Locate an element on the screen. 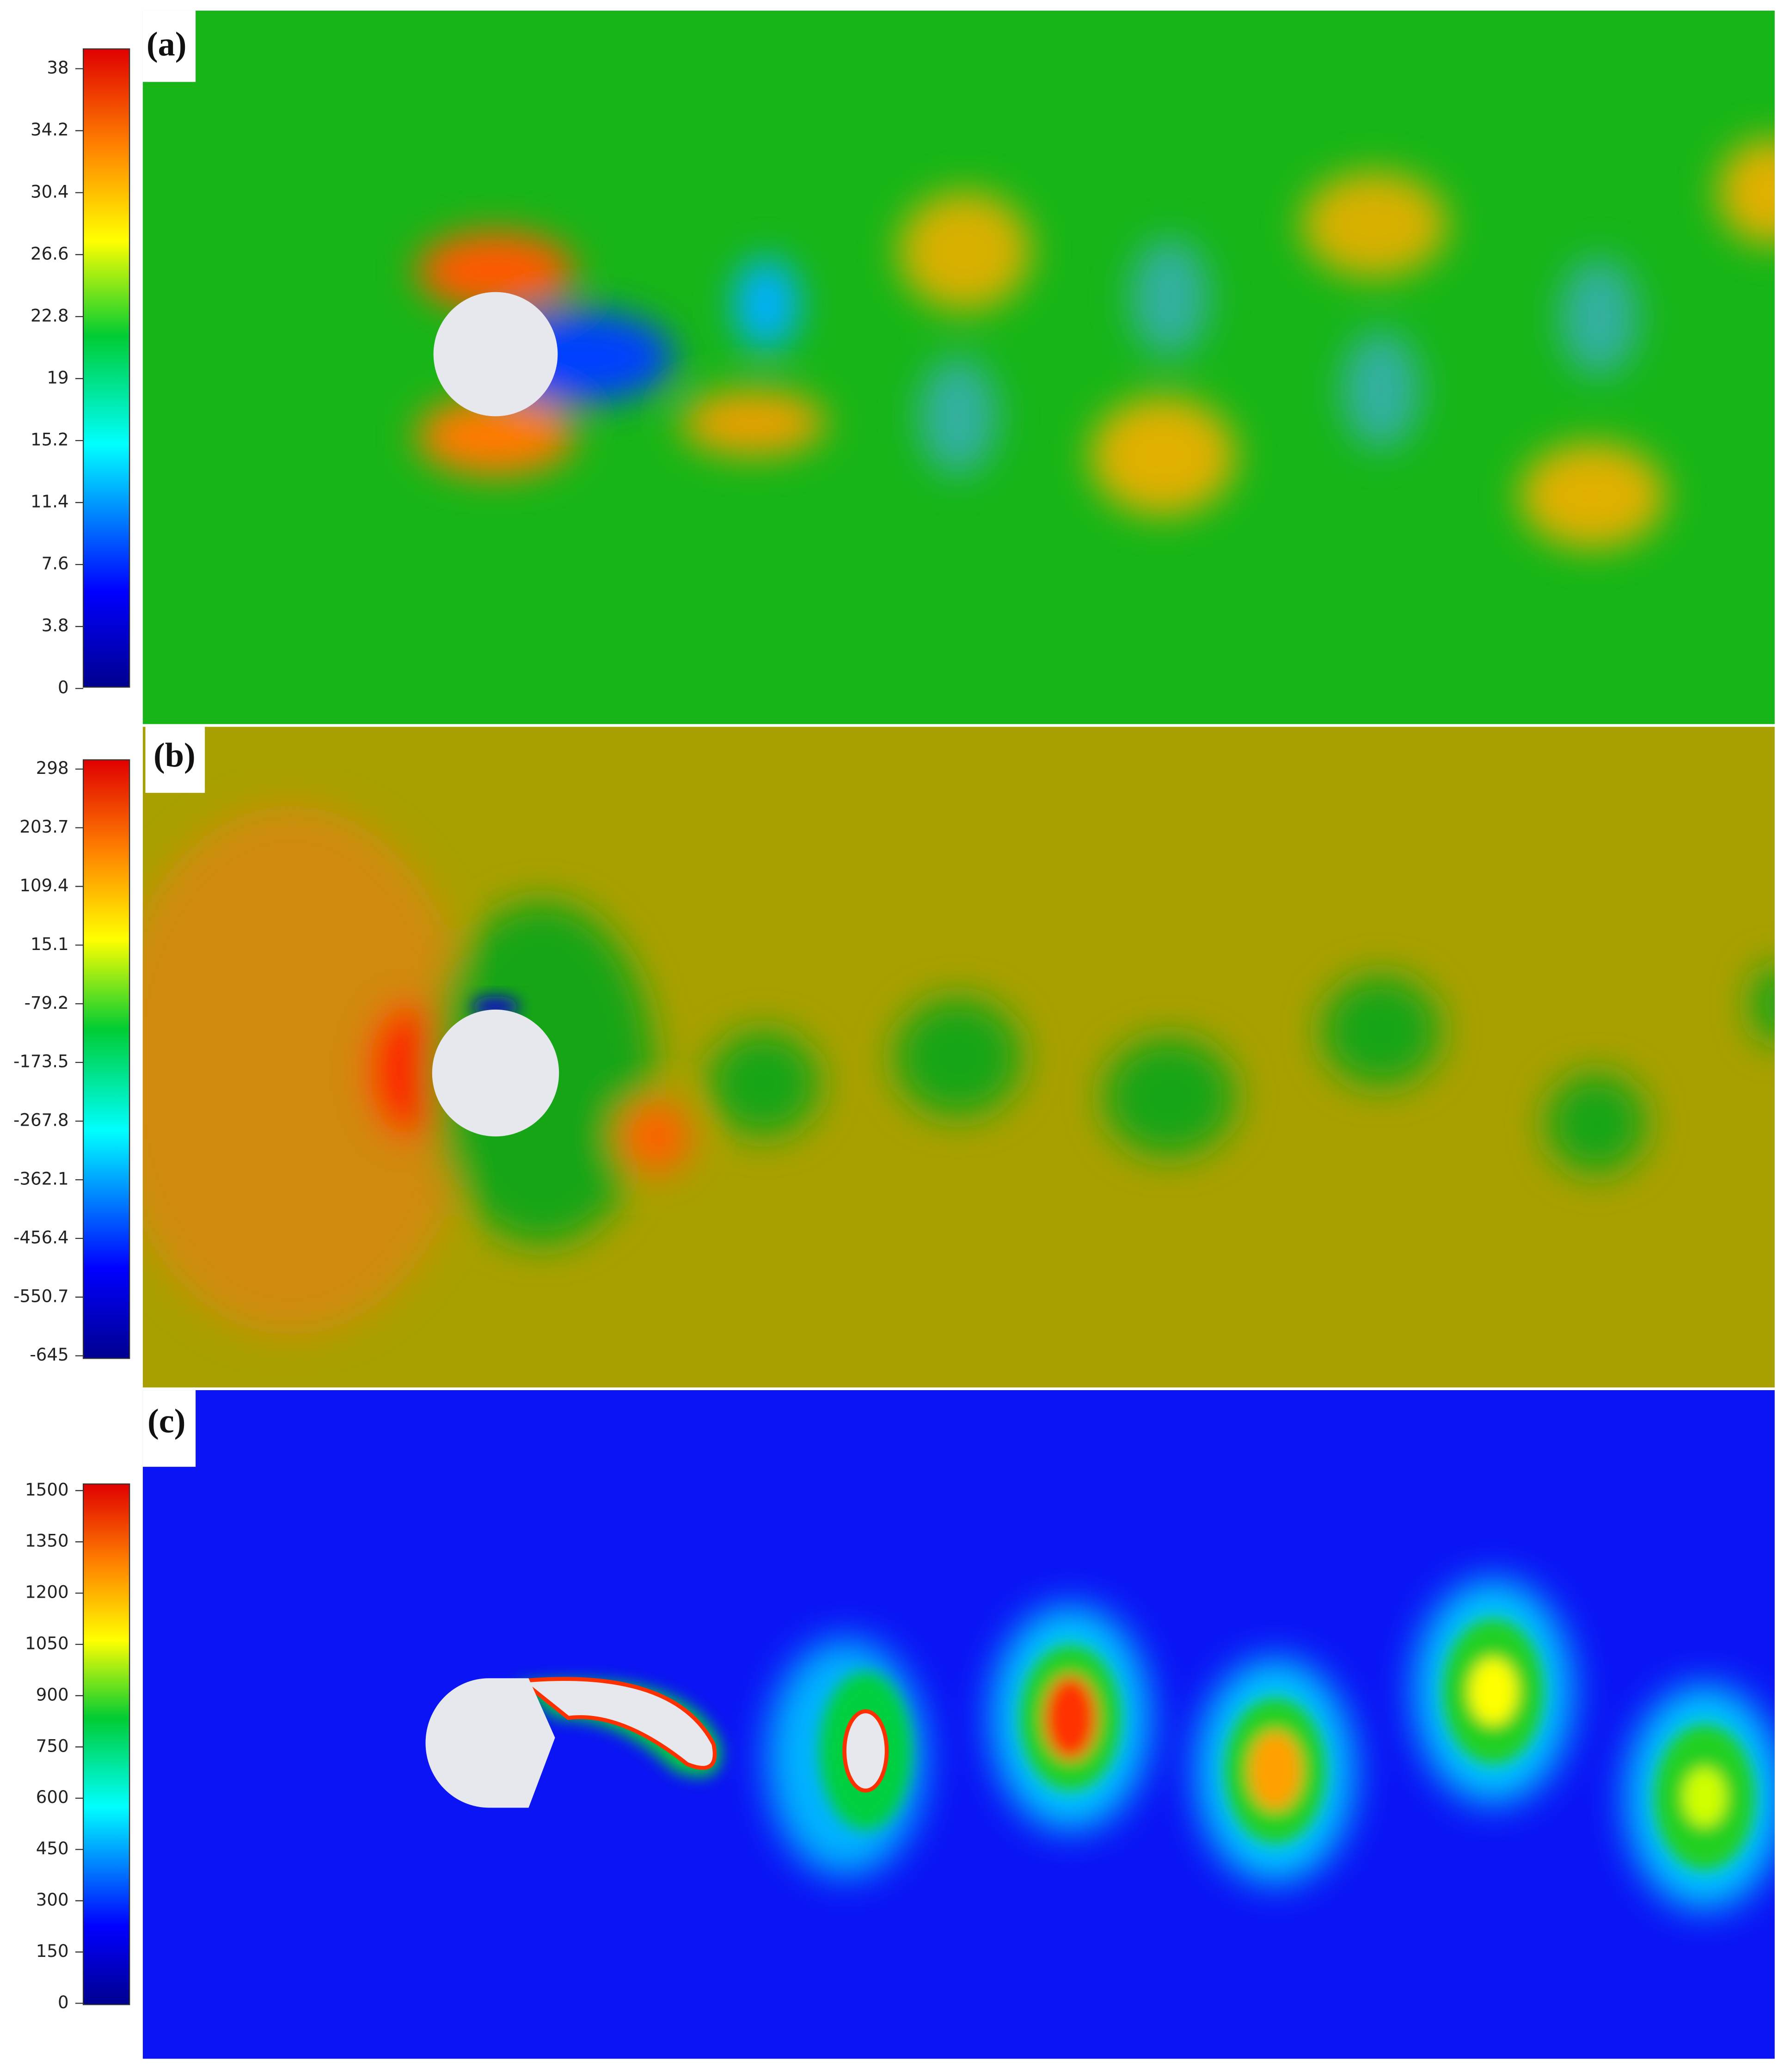 The image size is (1784, 2072). tick-label: 34.2 is located at coordinates (50, 130).